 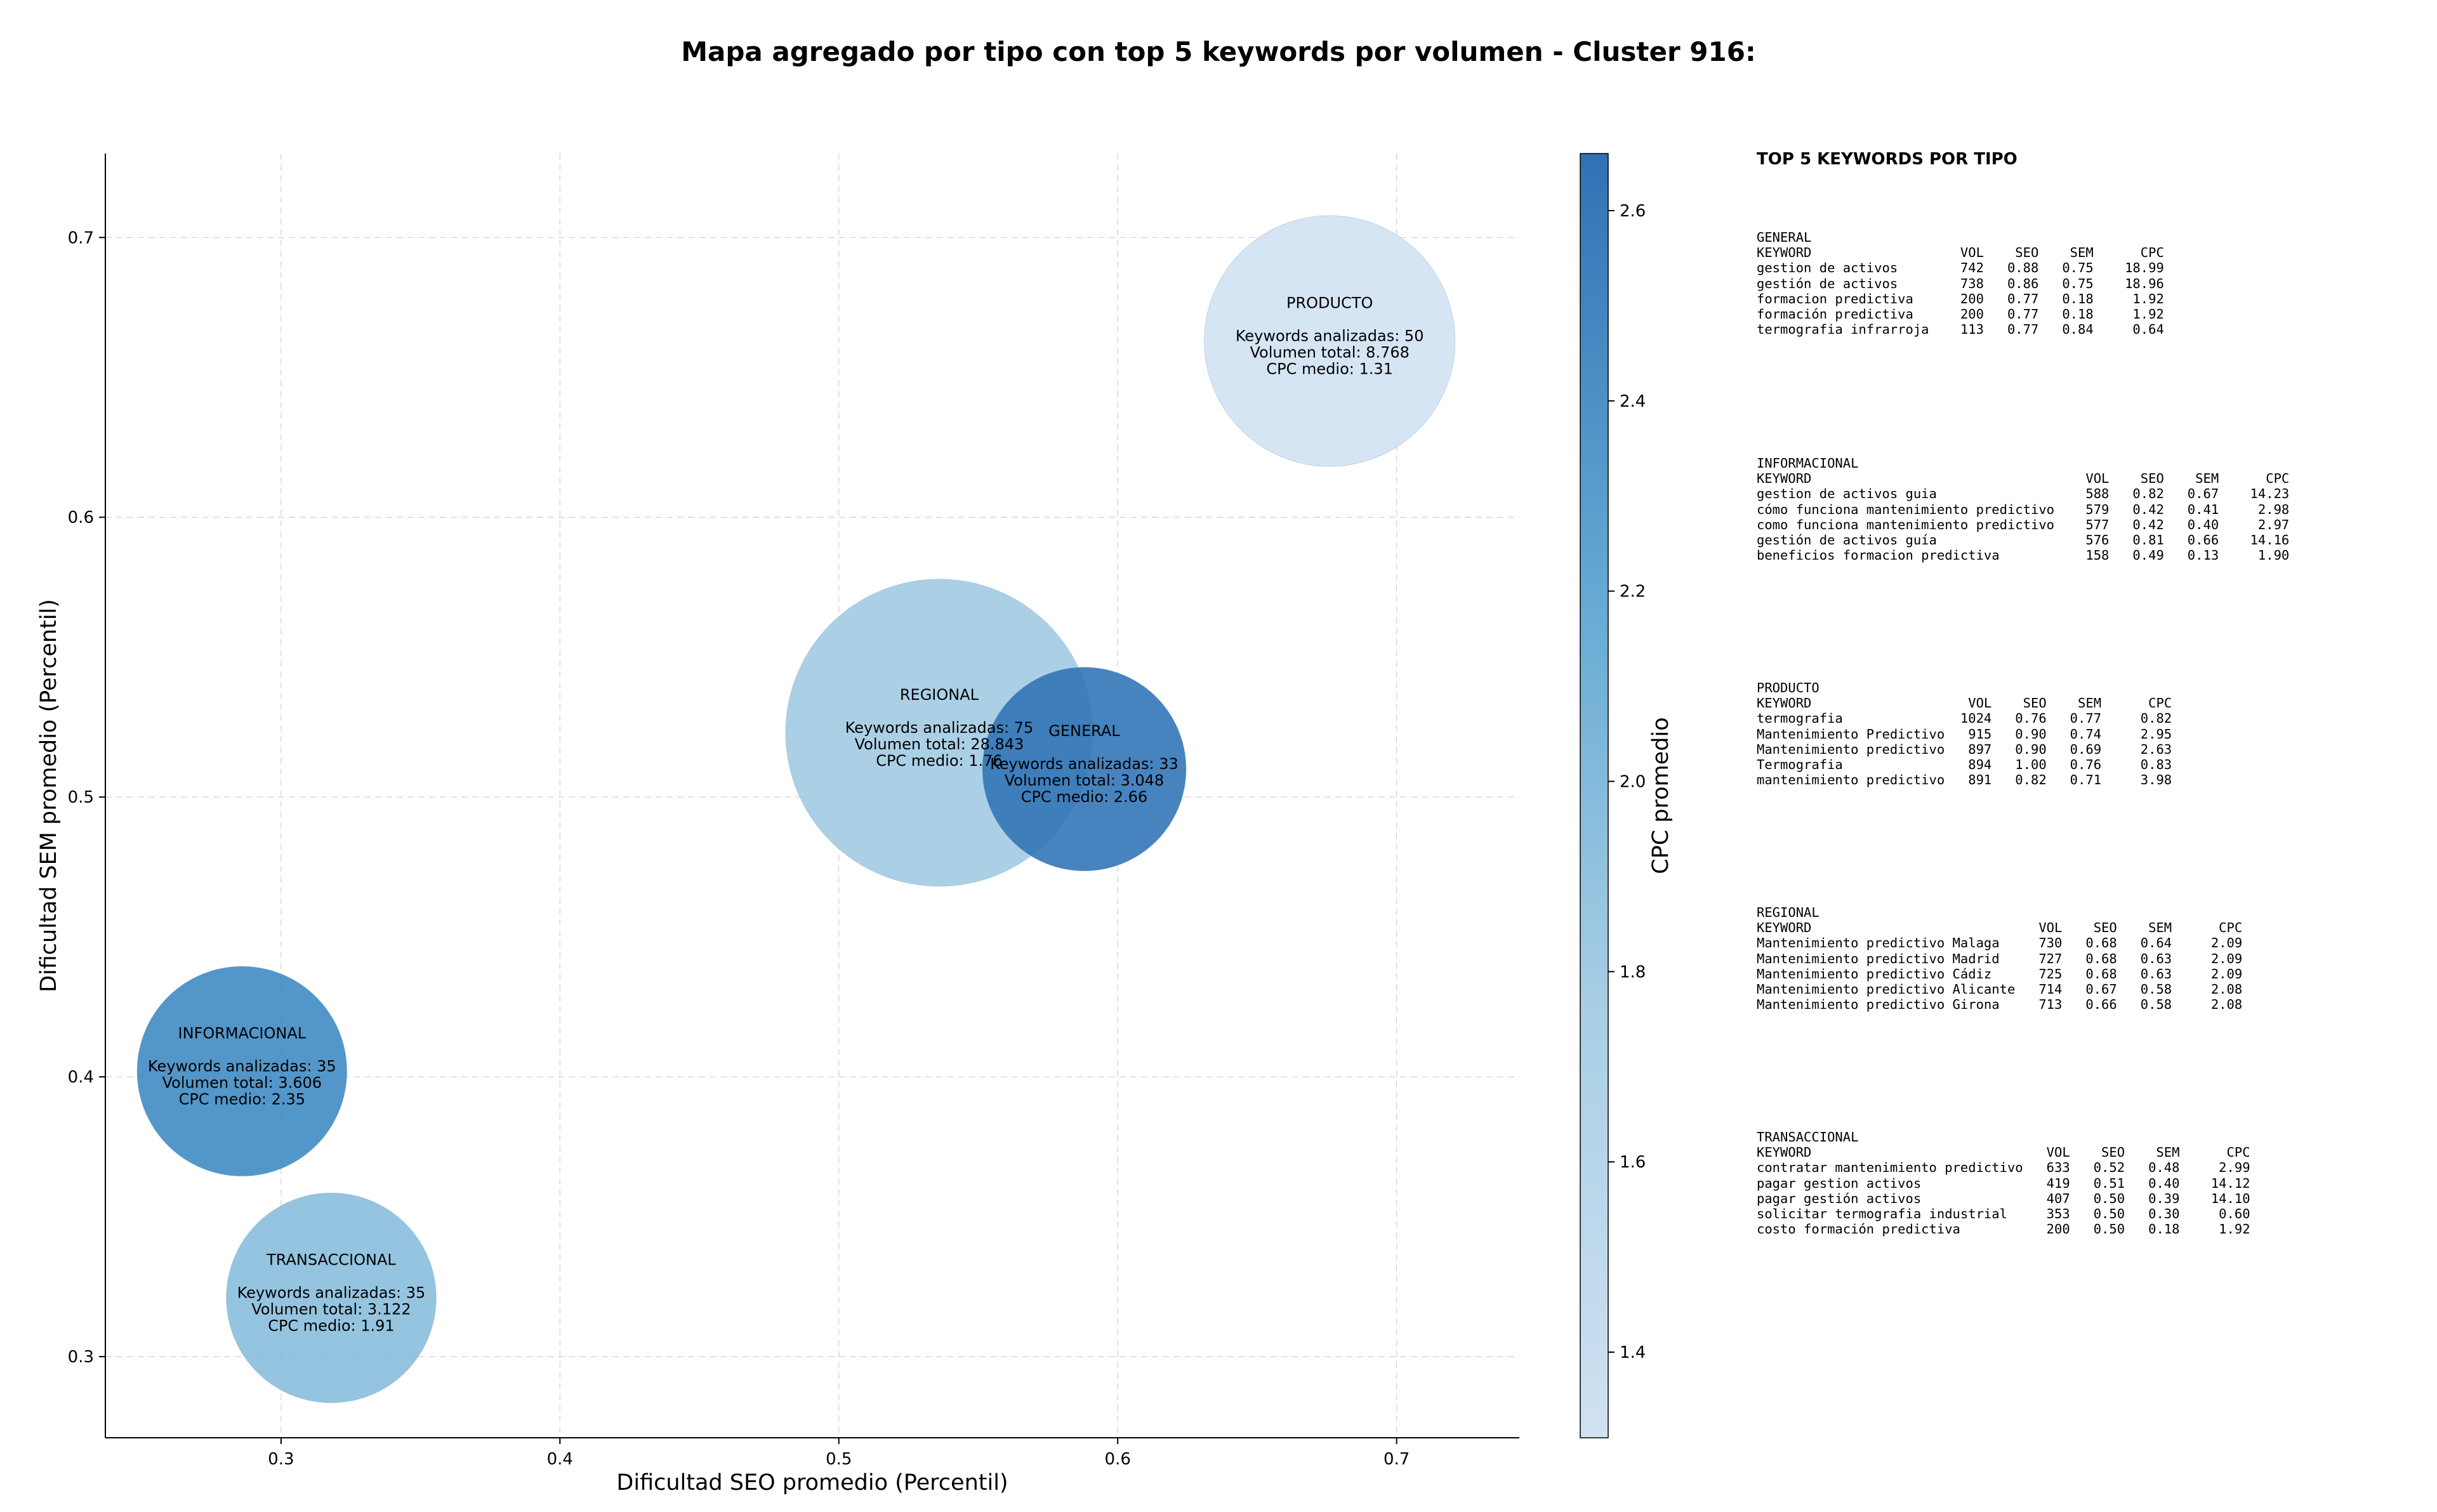 I want to click on x-axis-label: Dificultad SEO promedio (Percentil), so click(x=812, y=1483).